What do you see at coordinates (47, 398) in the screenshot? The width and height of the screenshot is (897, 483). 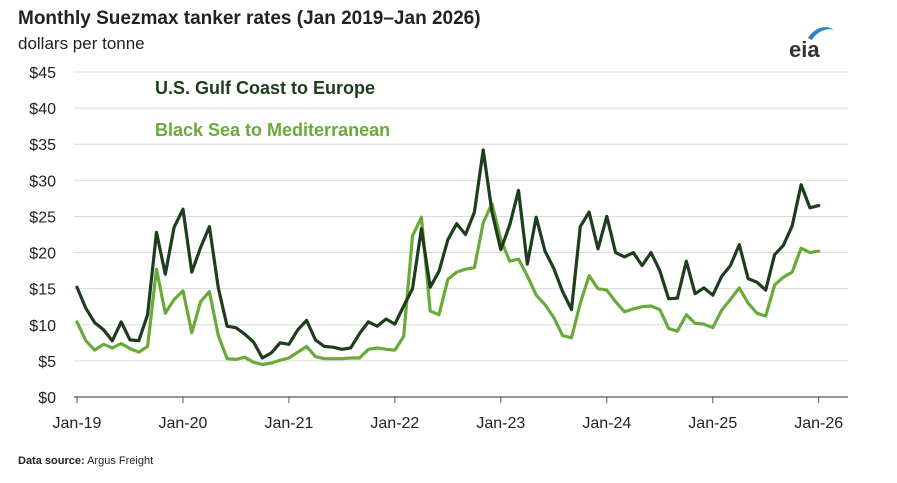 I see `y-tick-label: $0` at bounding box center [47, 398].